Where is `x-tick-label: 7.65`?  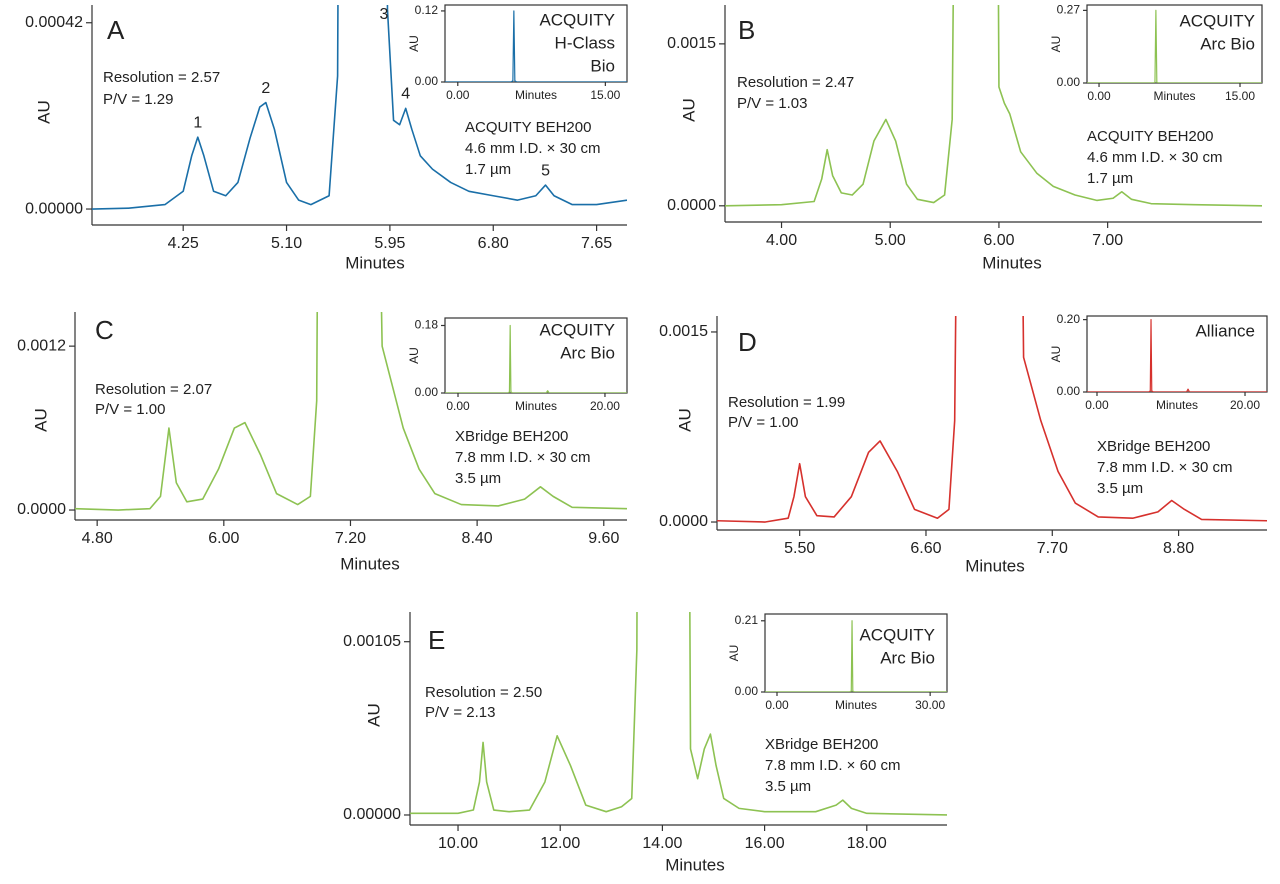
x-tick-label: 7.65 is located at coordinates (596, 243).